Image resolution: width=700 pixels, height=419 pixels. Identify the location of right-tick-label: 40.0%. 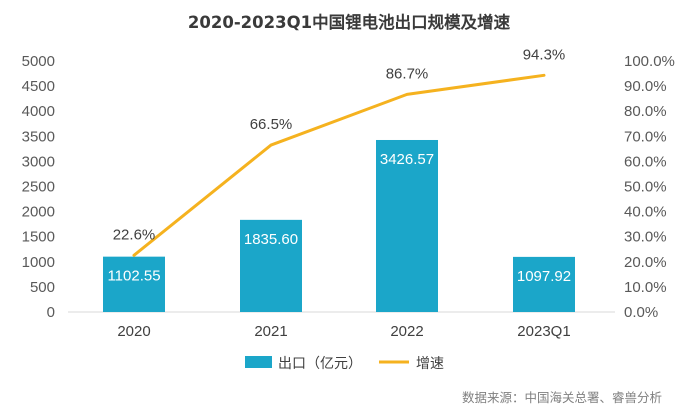
(645, 212).